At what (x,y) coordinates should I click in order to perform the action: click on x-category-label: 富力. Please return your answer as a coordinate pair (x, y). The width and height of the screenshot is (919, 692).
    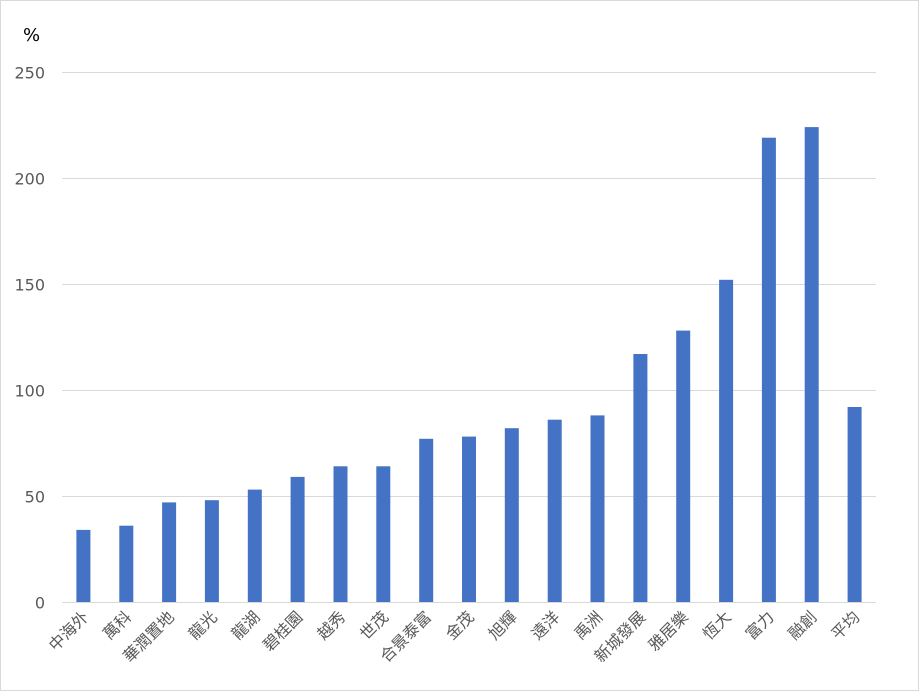
    Looking at the image, I should click on (760, 625).